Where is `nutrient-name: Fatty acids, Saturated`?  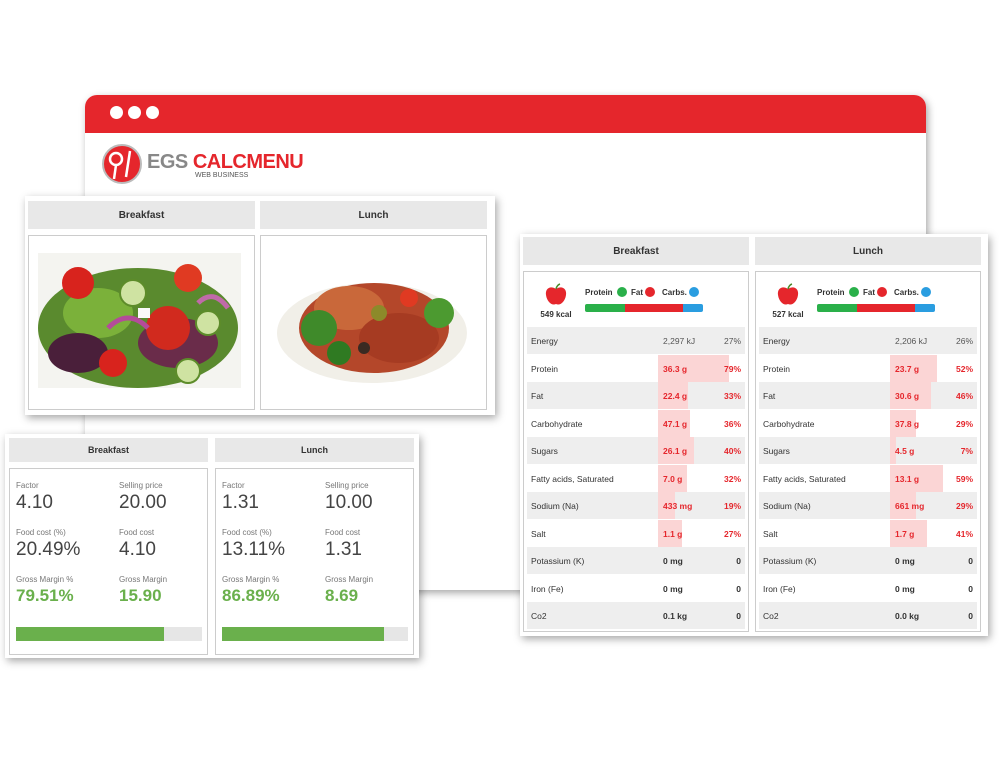
nutrient-name: Fatty acids, Saturated is located at coordinates (804, 478).